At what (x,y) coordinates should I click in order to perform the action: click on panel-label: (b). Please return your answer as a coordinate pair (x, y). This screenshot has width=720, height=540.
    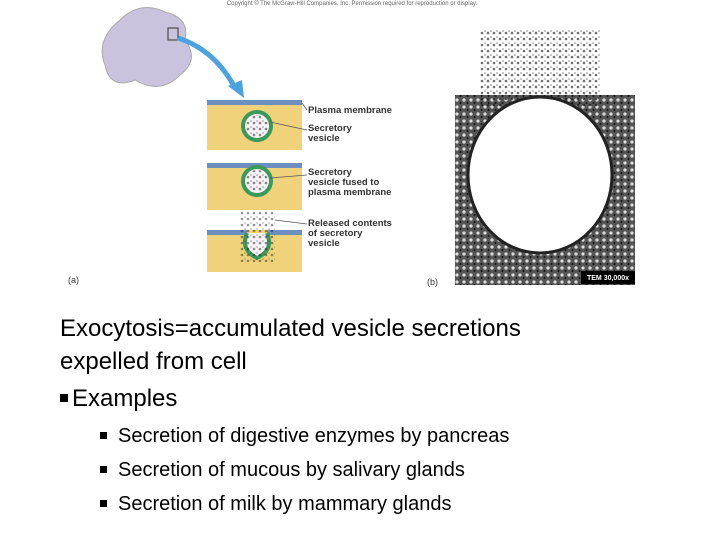
    Looking at the image, I should click on (432, 282).